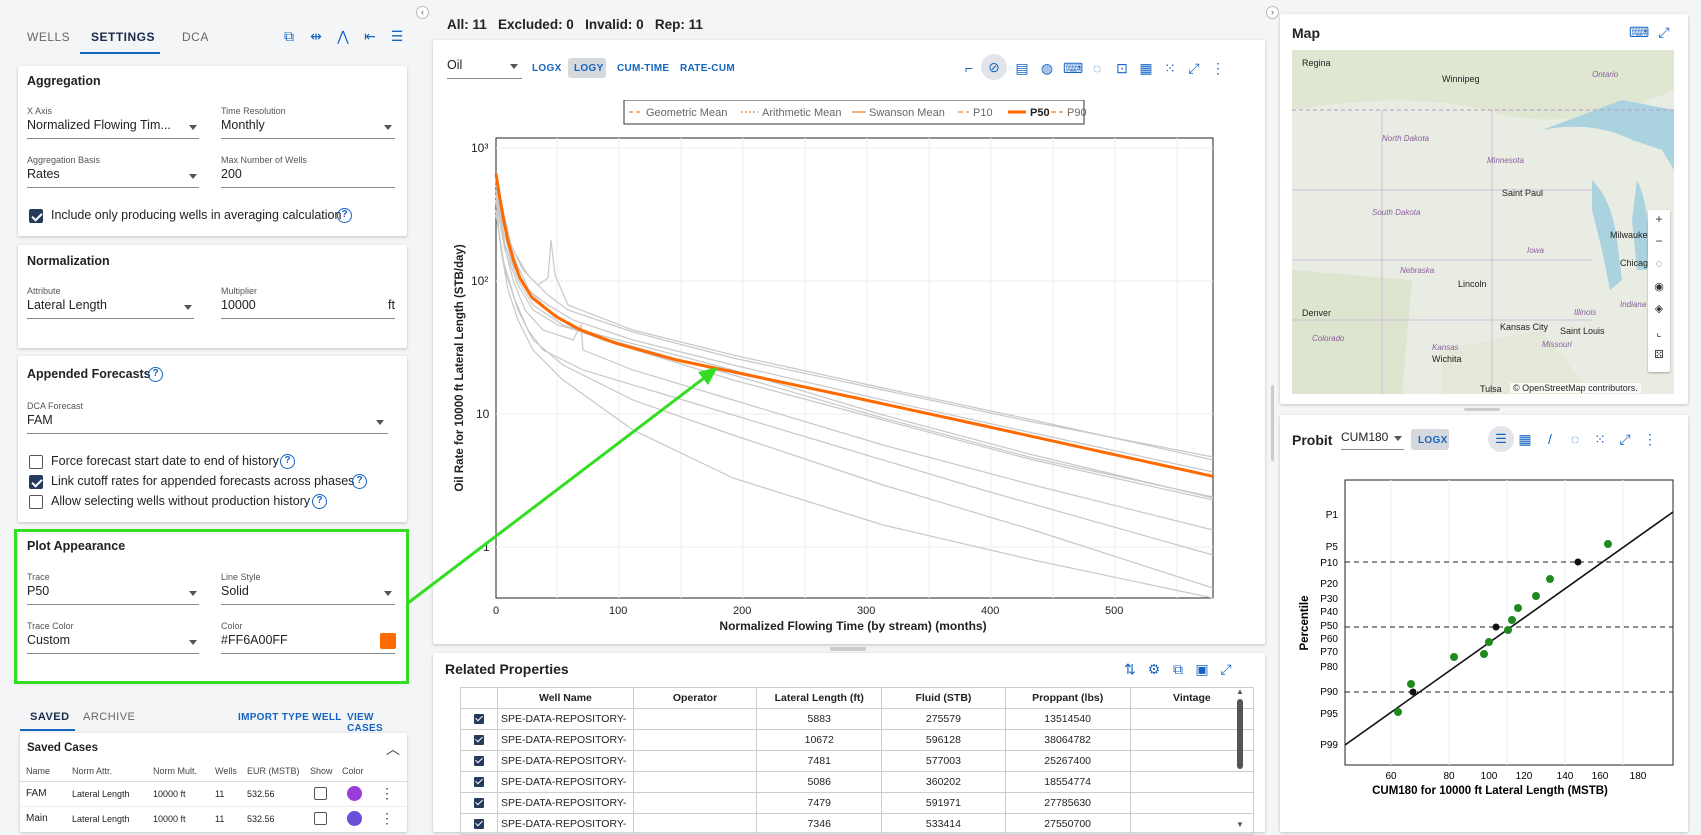  I want to click on lock-open-icon: ⊡, so click(1122, 68).